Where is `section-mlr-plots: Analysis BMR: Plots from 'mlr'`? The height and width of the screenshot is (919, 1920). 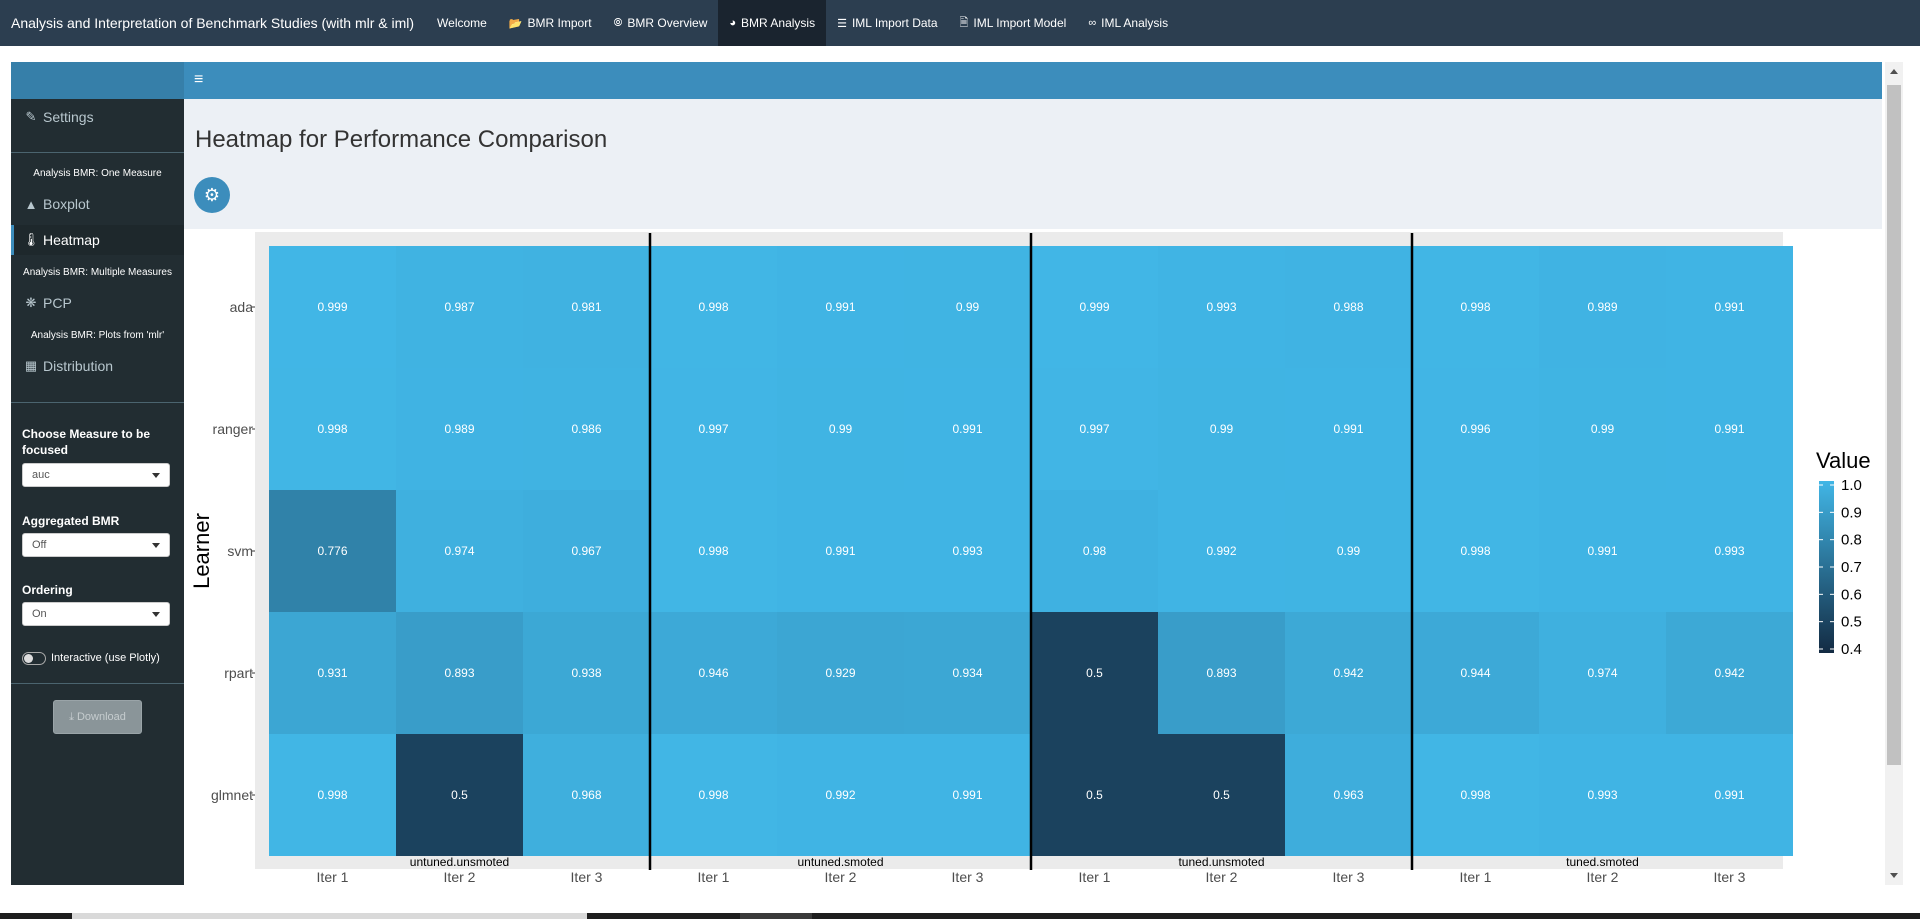 section-mlr-plots: Analysis BMR: Plots from 'mlr' is located at coordinates (97, 335).